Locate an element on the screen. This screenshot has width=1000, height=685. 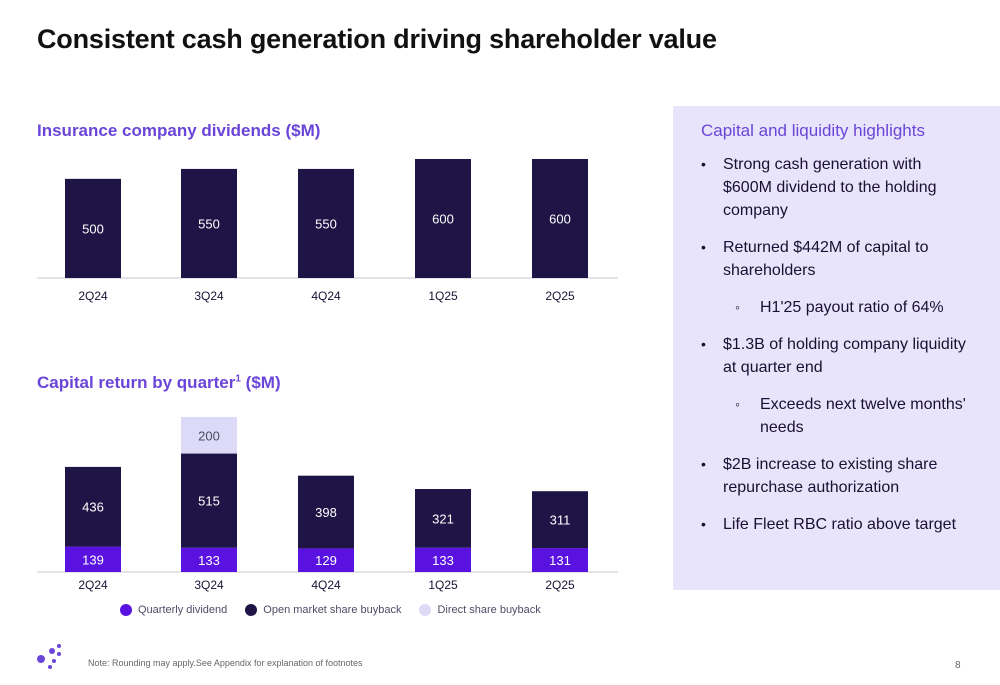
dividend-bar-2Q24 is located at coordinates (93, 228).